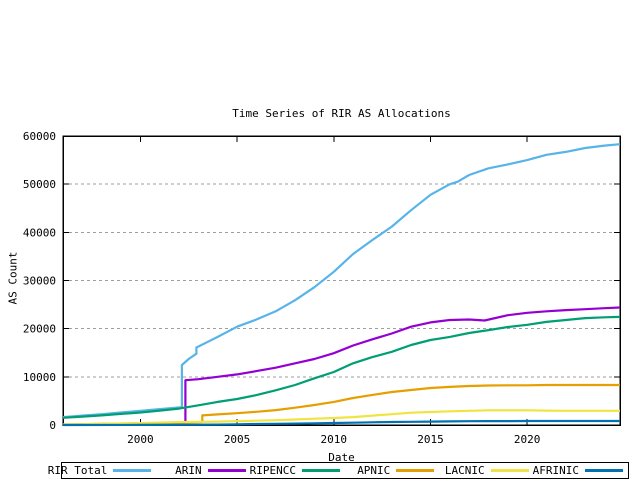 Image resolution: width=640 pixels, height=480 pixels. Describe the element at coordinates (188, 470) in the screenshot. I see `legend-label: ARIN` at that location.